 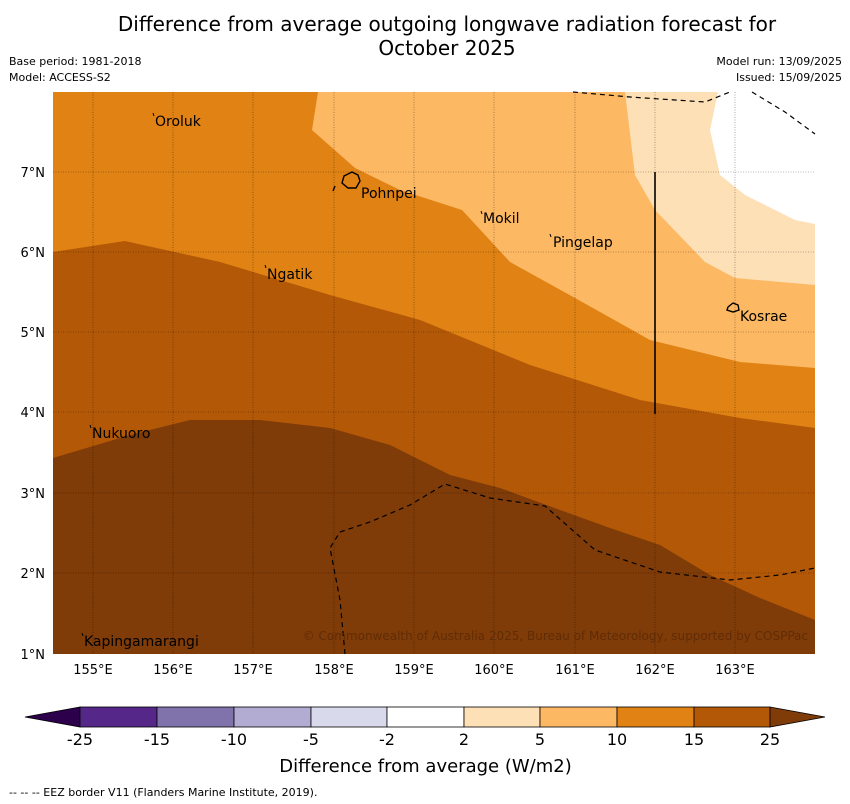 What do you see at coordinates (33, 333) in the screenshot?
I see `lat-tick: 5°N` at bounding box center [33, 333].